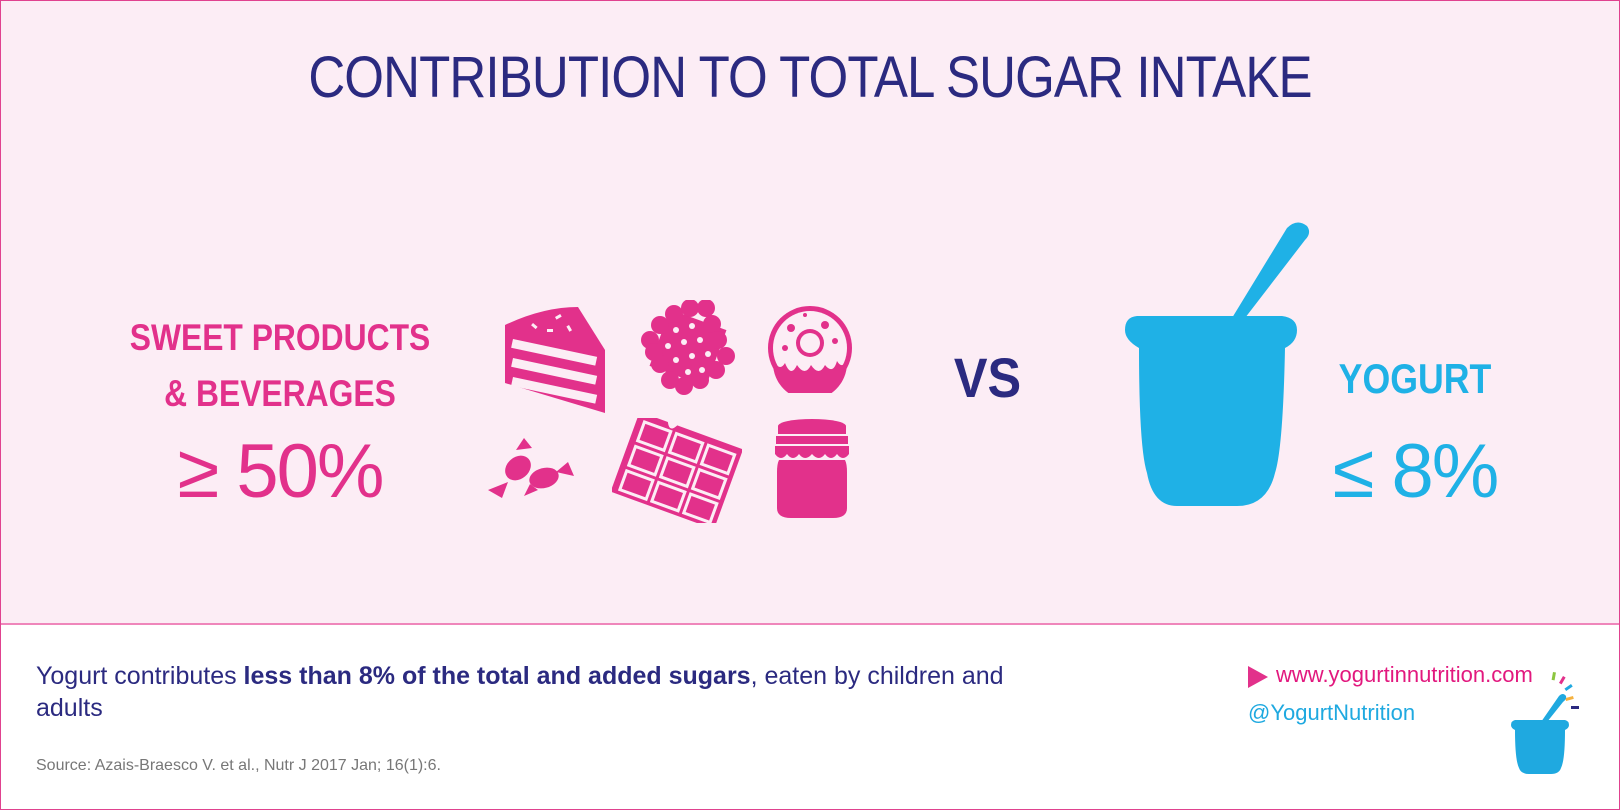 The width and height of the screenshot is (1620, 810). I want to click on candy-icon, so click(531, 468).